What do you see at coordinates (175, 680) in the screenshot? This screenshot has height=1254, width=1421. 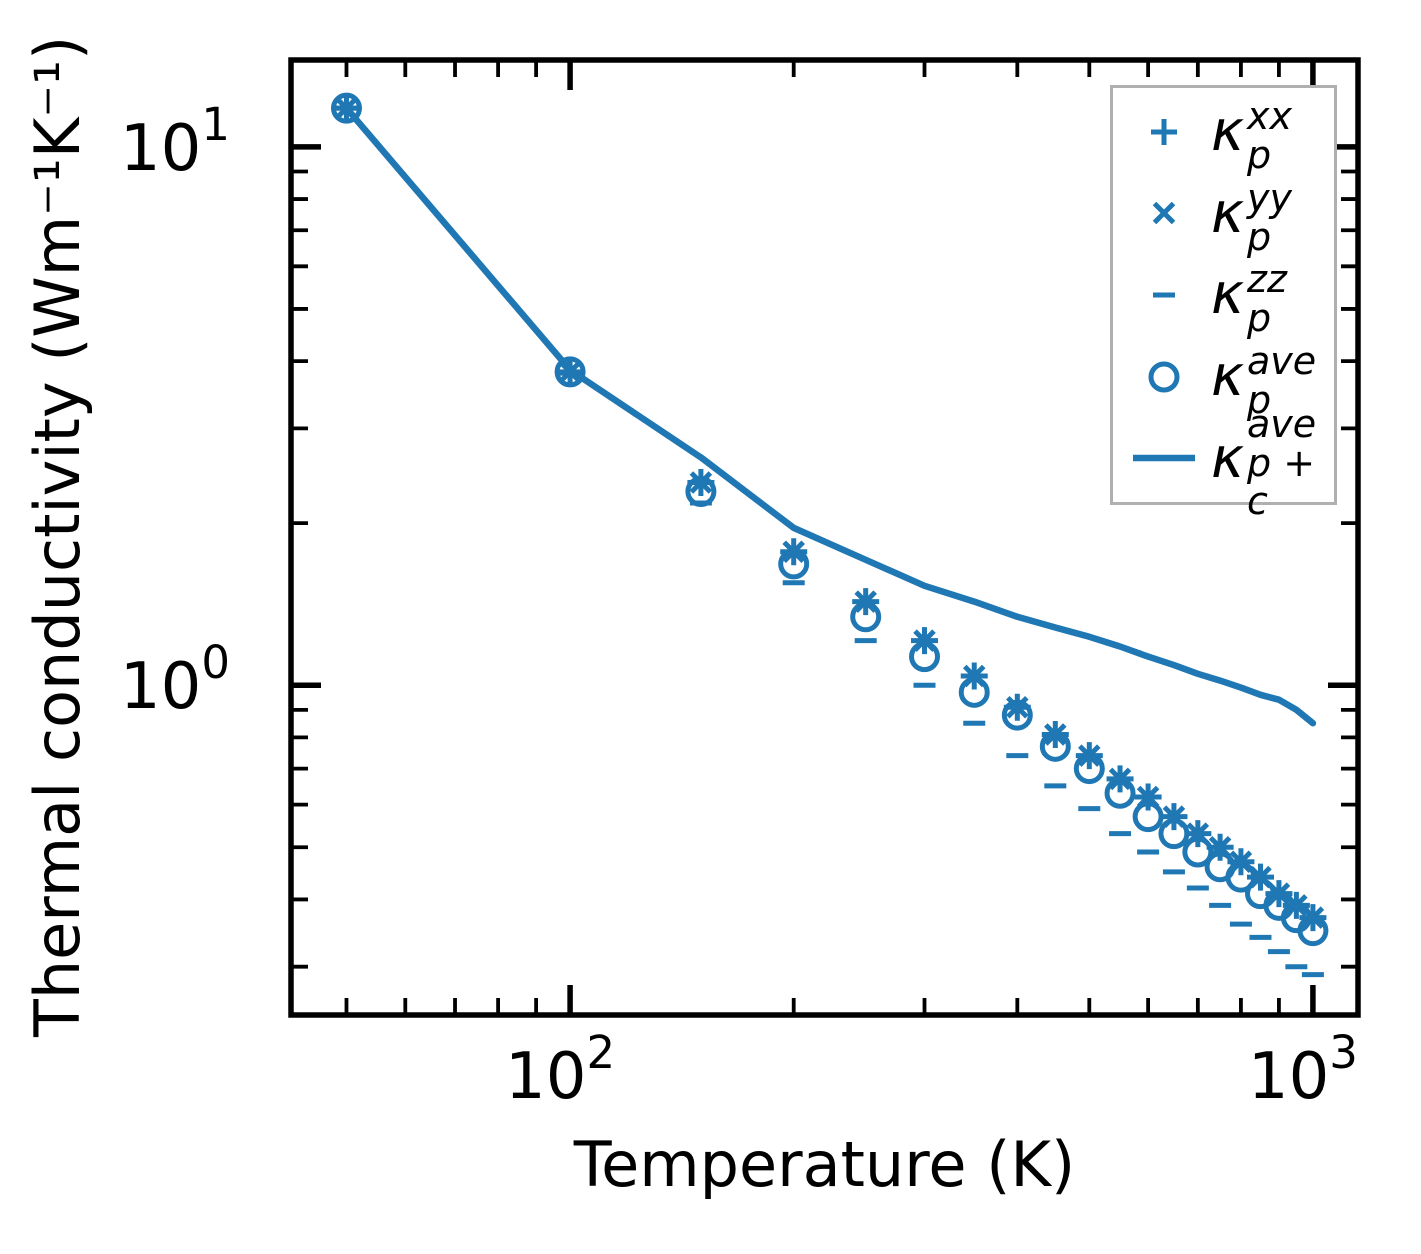 I see `y-tick-label-10e0: 10⁰` at bounding box center [175, 680].